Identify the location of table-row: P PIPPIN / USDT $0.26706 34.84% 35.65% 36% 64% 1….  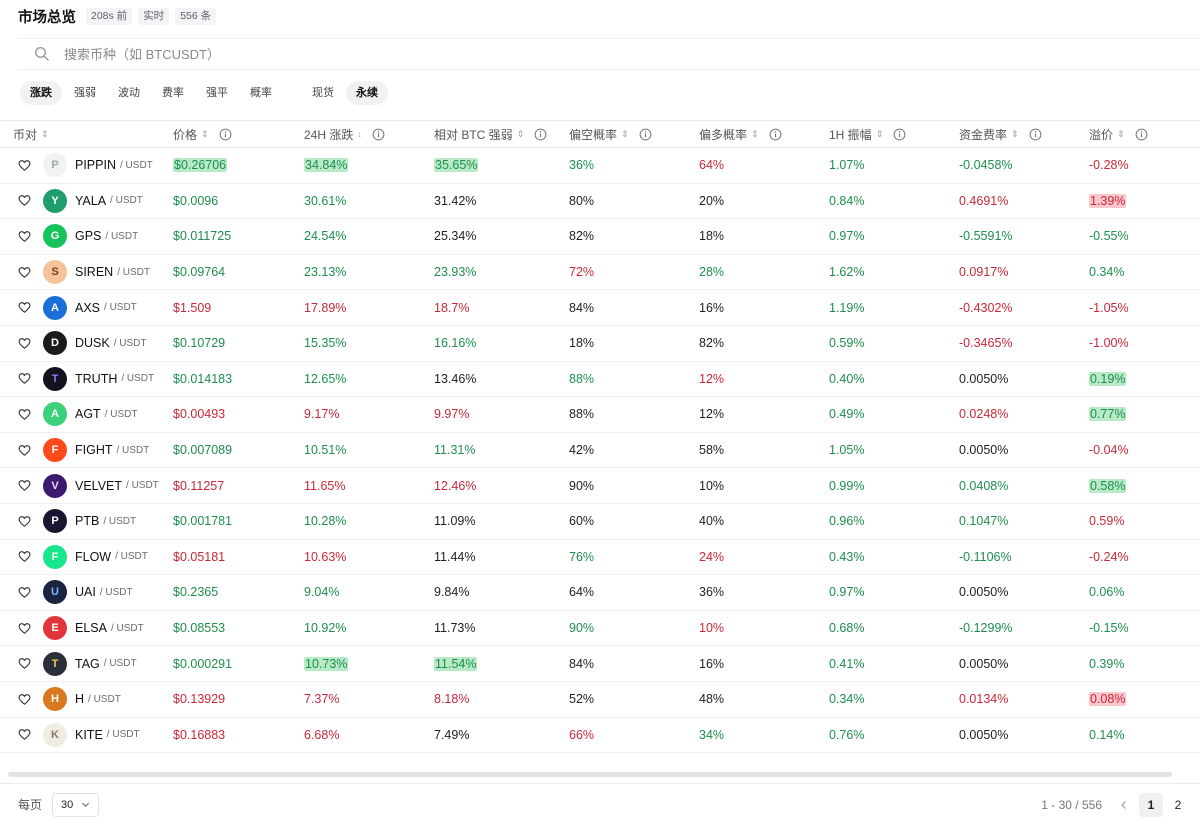
(600, 166).